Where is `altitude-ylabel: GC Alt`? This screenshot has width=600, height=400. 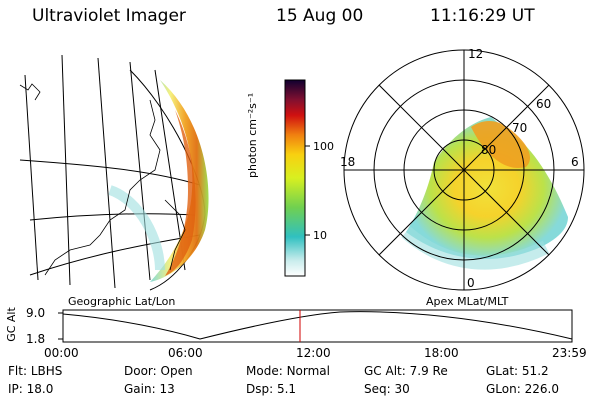
altitude-ylabel: GC Alt is located at coordinates (11, 324).